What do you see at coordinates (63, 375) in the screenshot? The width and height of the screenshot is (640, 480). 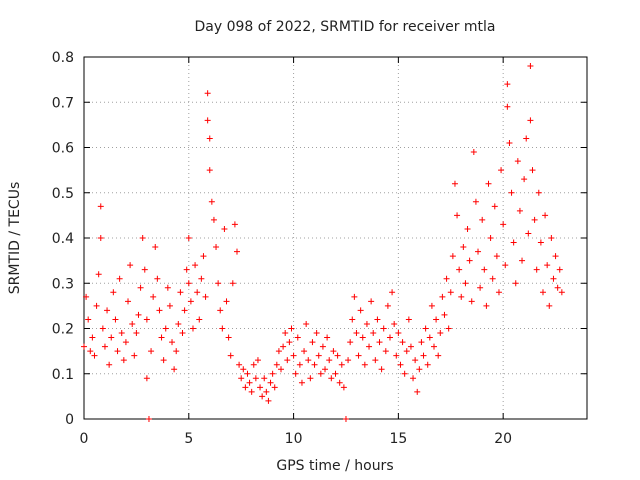 I see `y-tick-label: 0.1` at bounding box center [63, 375].